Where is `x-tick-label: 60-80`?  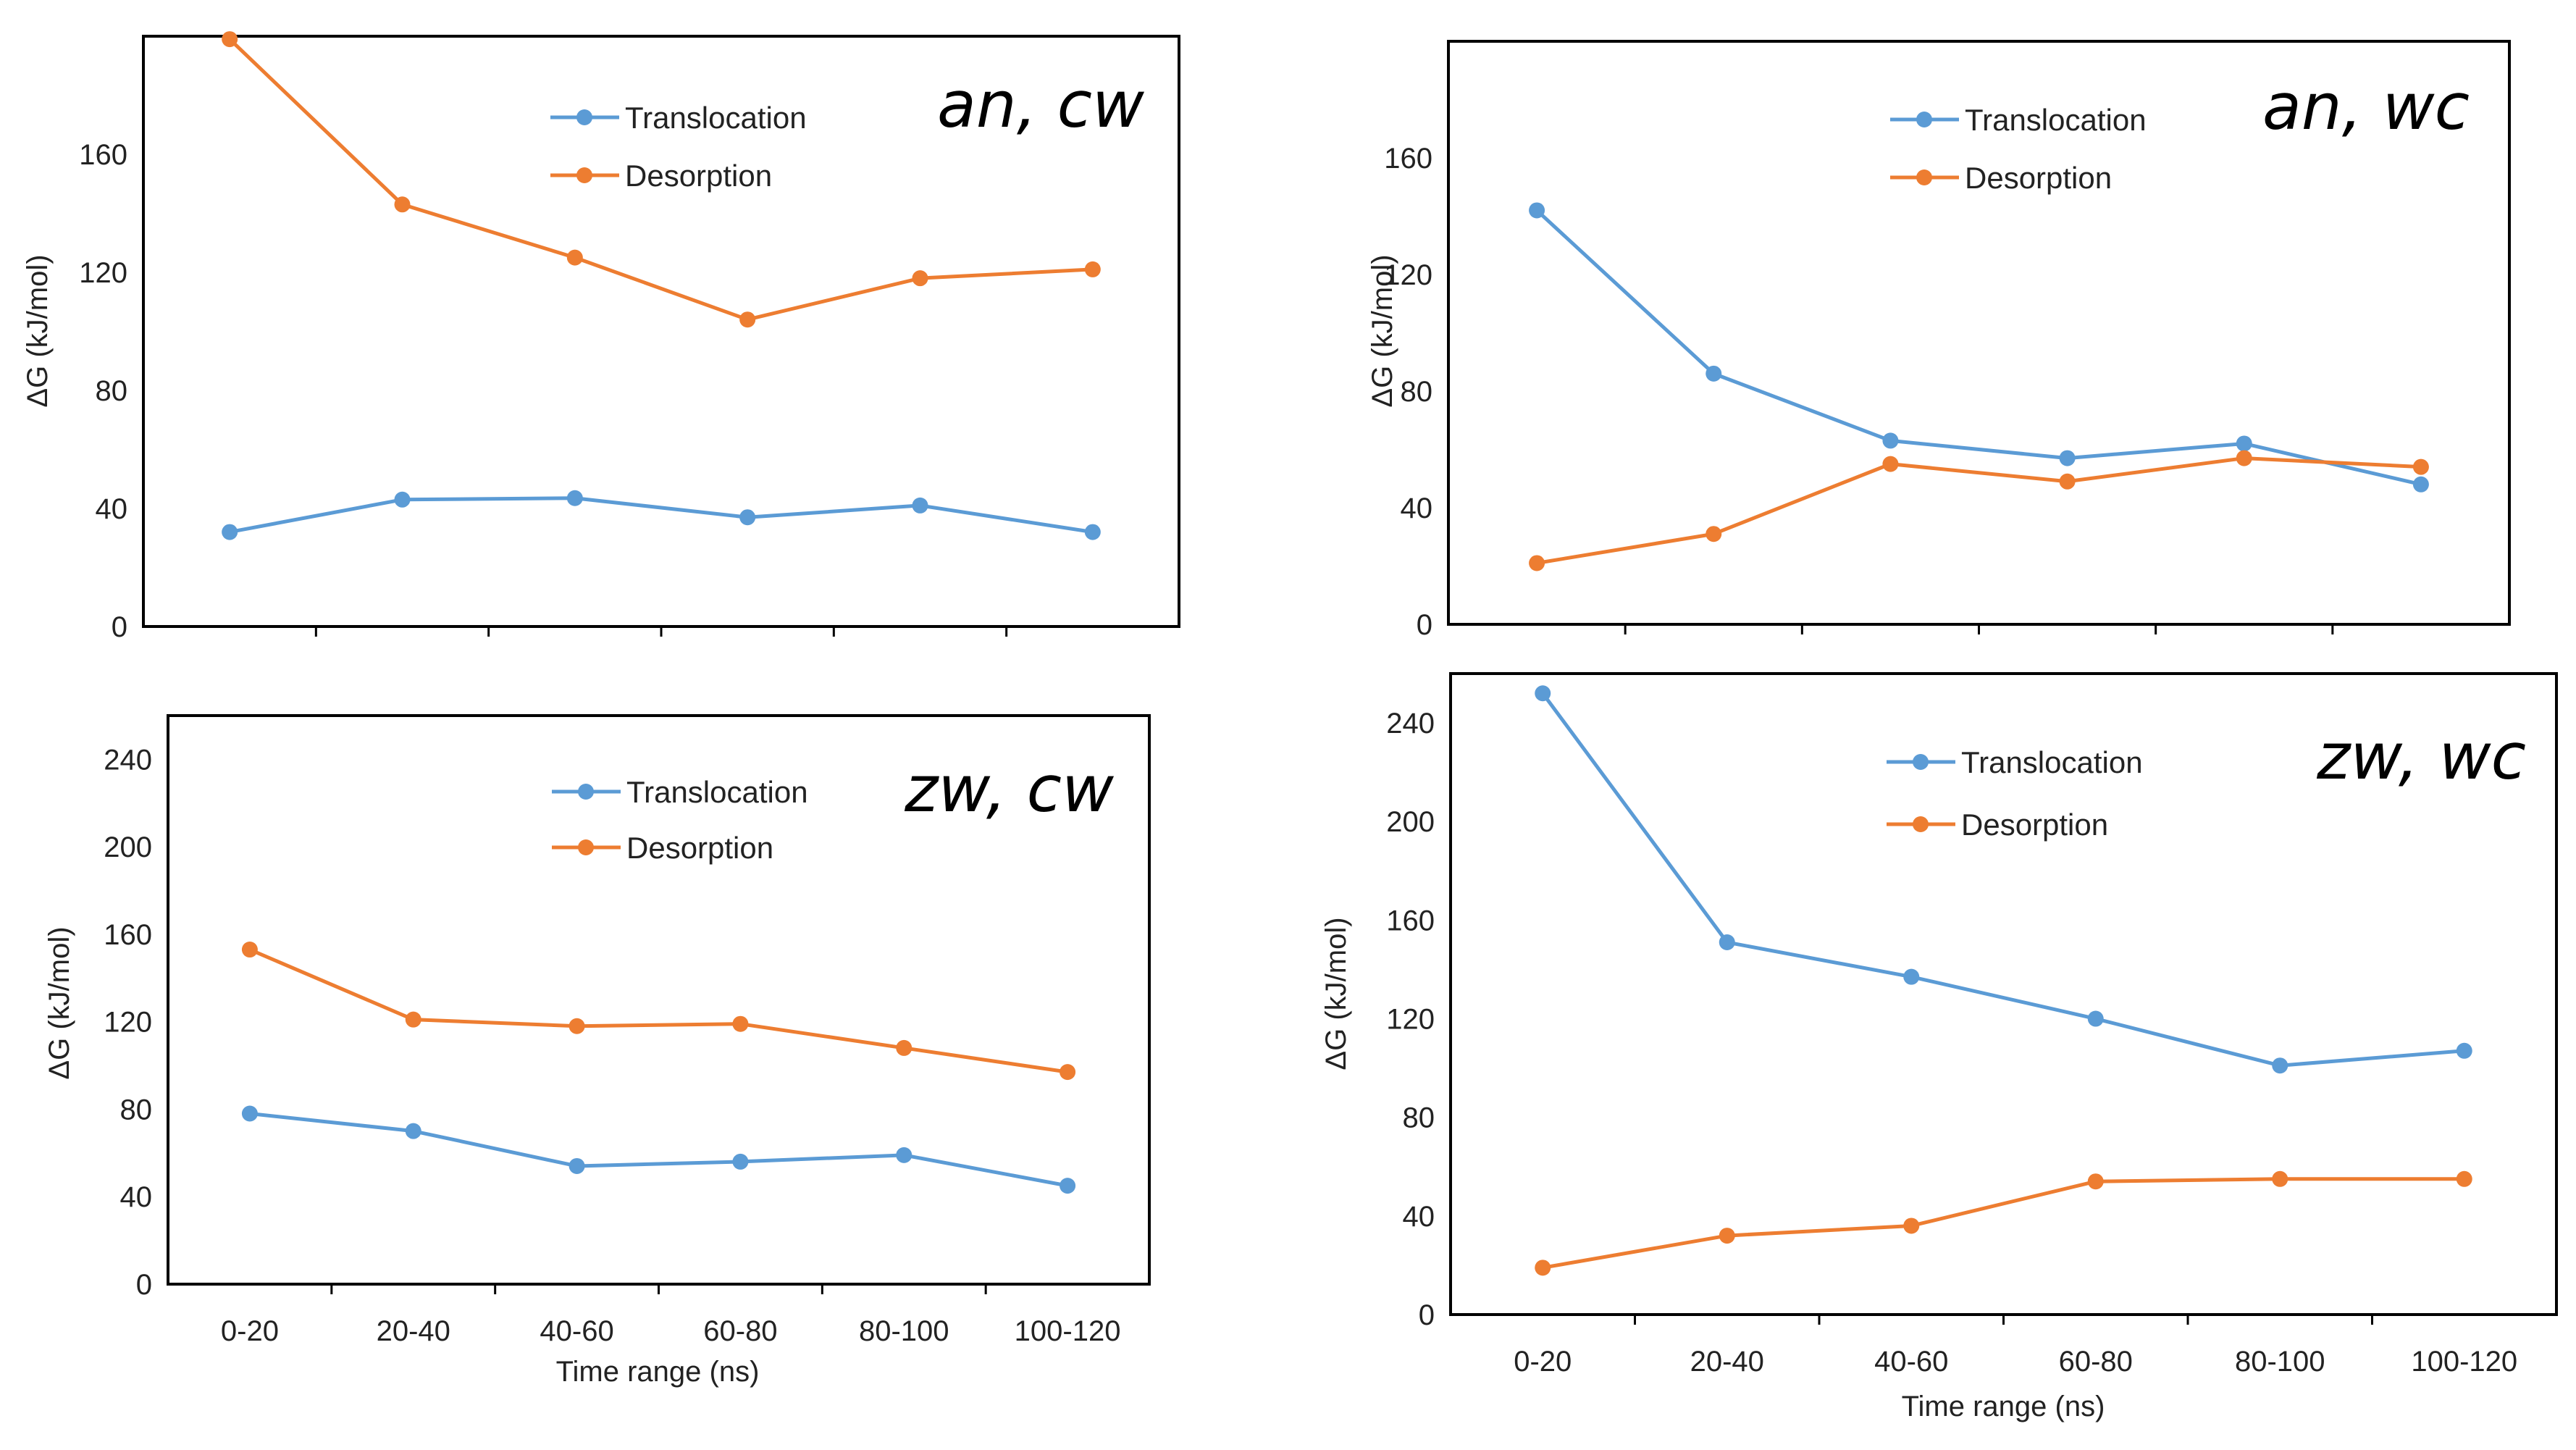 x-tick-label: 60-80 is located at coordinates (2096, 1362).